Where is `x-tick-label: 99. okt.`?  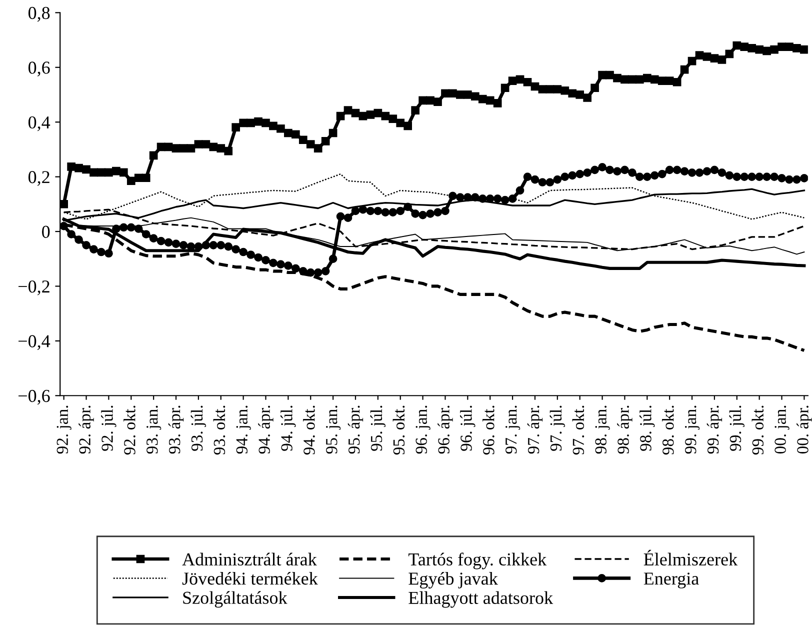 x-tick-label: 99. okt. is located at coordinates (758, 430).